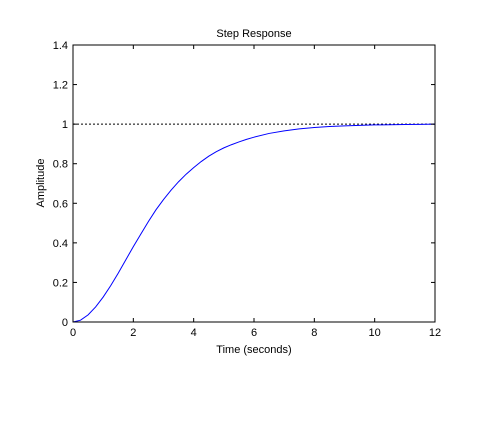  I want to click on x-tick-label: 6, so click(254, 333).